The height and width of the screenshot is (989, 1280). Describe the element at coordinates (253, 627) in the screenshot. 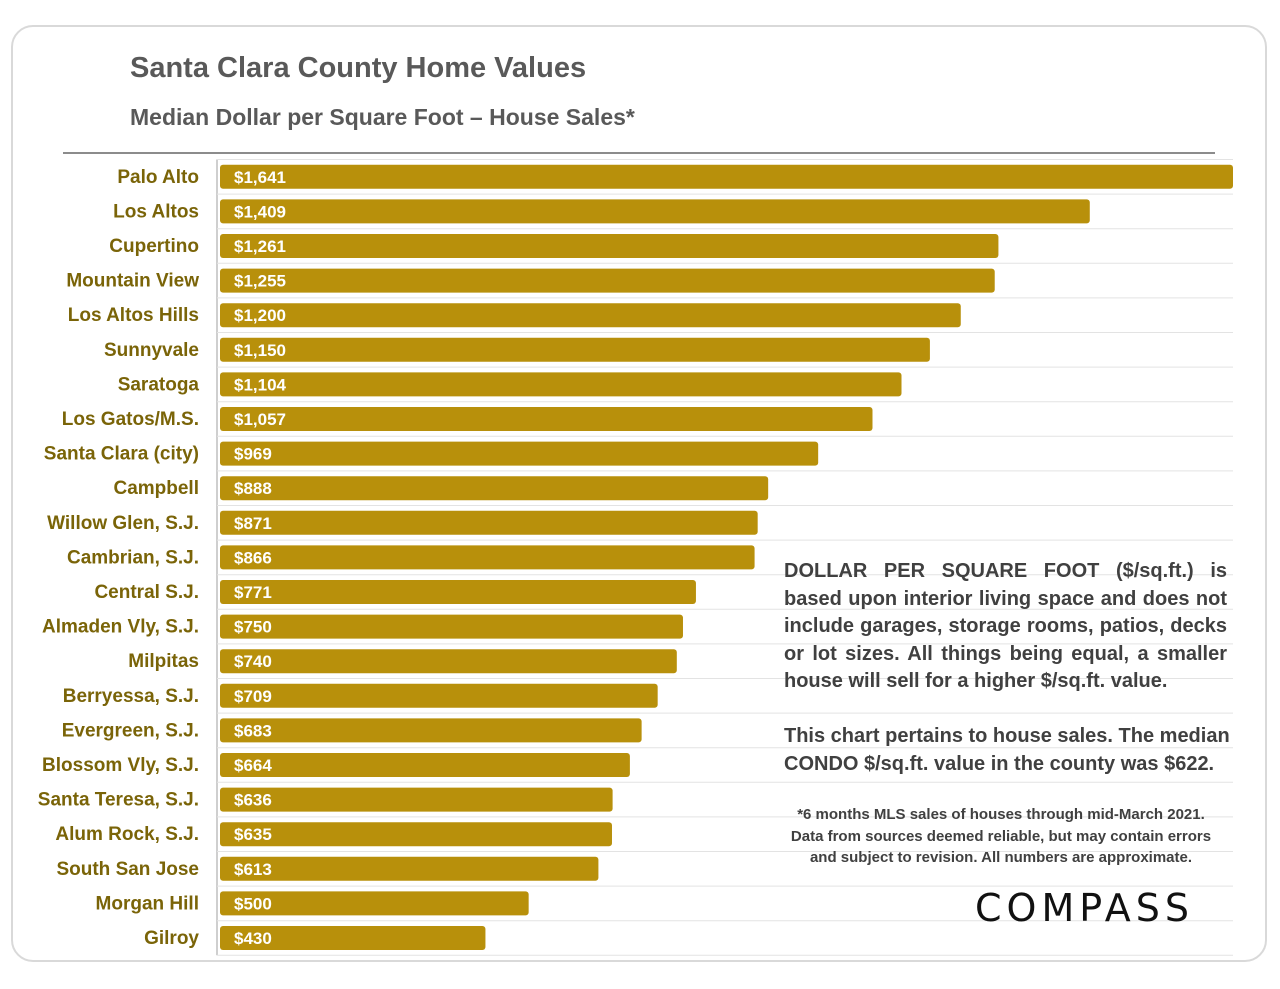

I see `data-label: $750` at that location.